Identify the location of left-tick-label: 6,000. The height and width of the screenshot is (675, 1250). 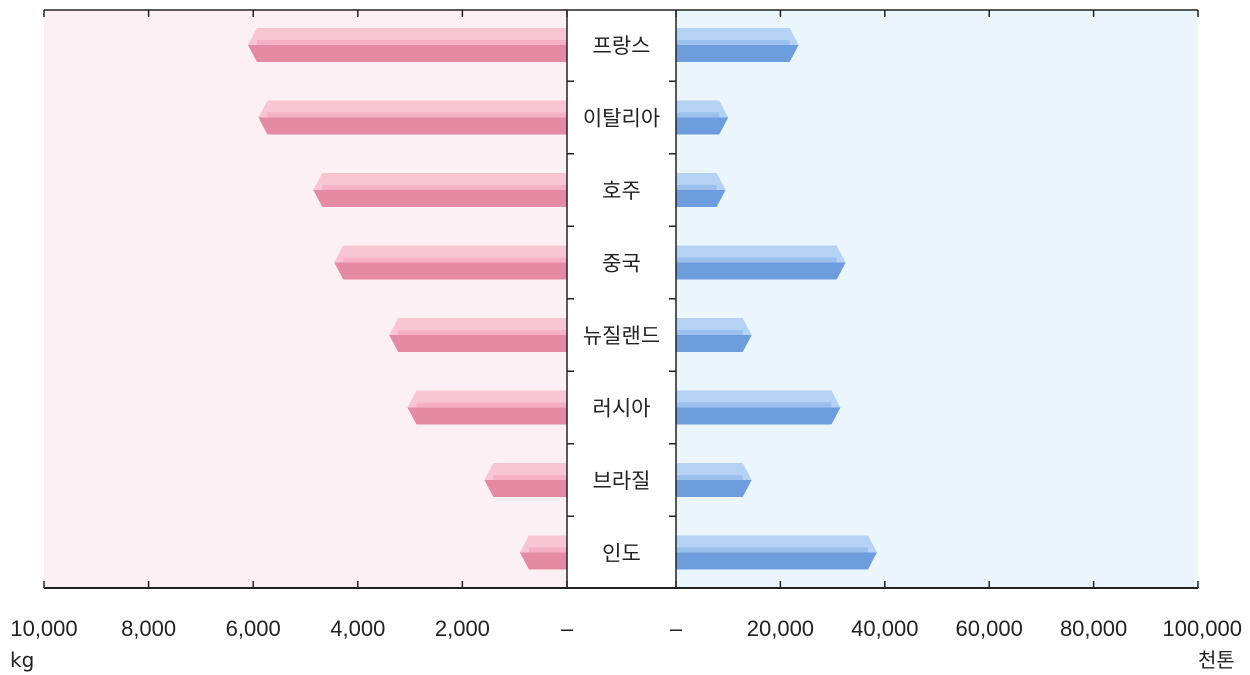
(253, 628).